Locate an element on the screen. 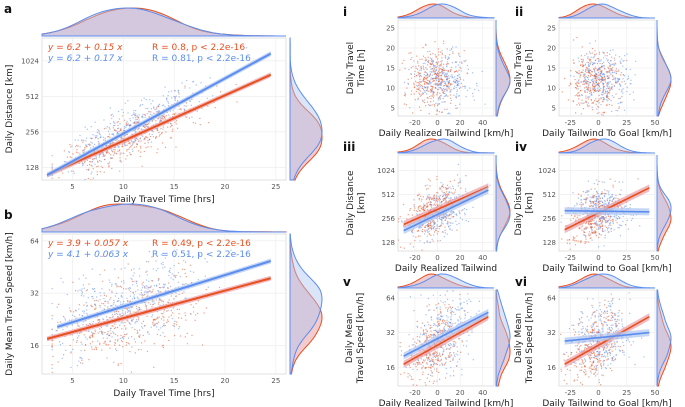 The height and width of the screenshot is (407, 685). y-tick-label: 16 is located at coordinates (390, 368).